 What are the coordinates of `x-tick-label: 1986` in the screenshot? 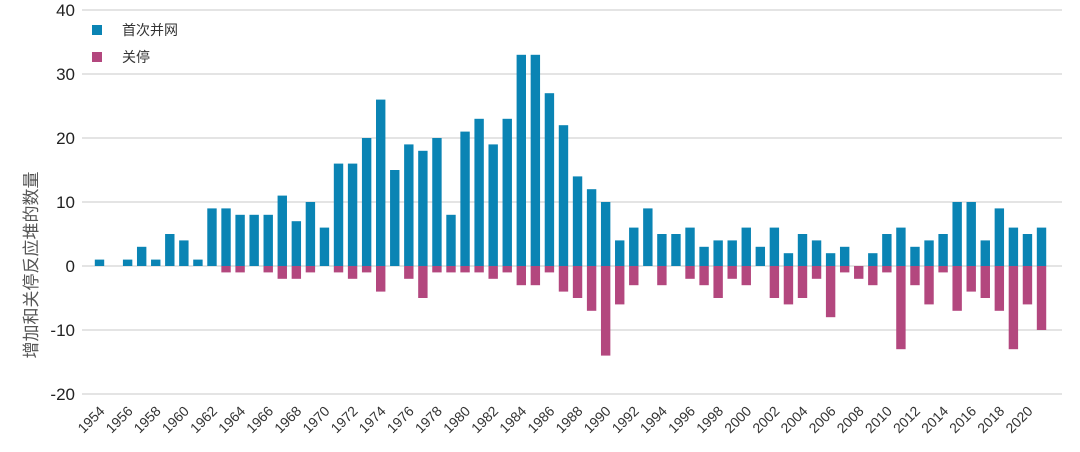 It's located at (540, 419).